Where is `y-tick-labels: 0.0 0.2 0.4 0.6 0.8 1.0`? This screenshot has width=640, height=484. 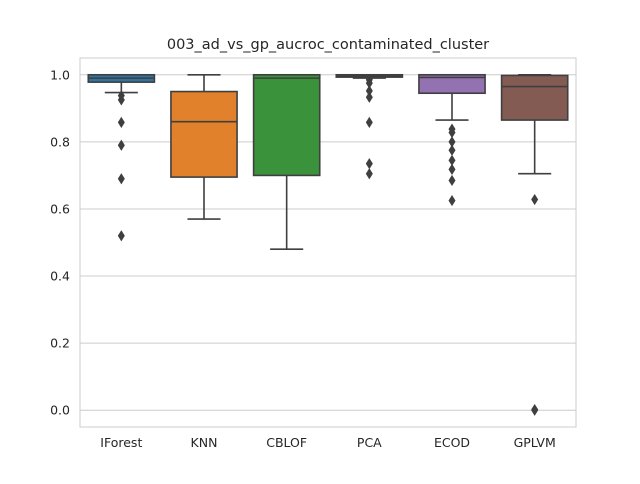 y-tick-labels: 0.0 0.2 0.4 0.6 0.8 1.0 is located at coordinates (60, 242).